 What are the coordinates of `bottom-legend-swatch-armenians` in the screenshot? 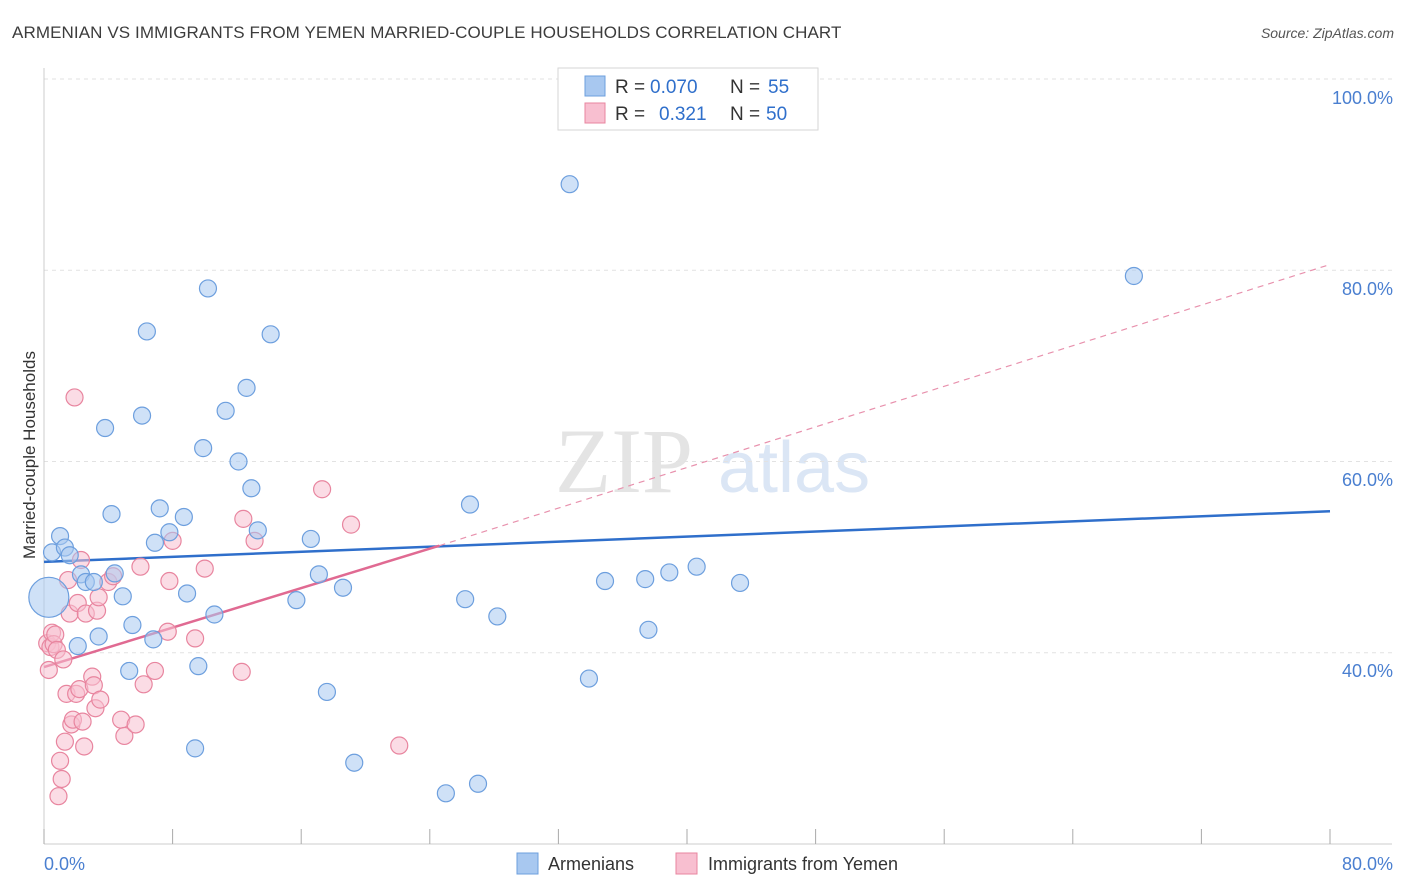 It's located at (527, 863).